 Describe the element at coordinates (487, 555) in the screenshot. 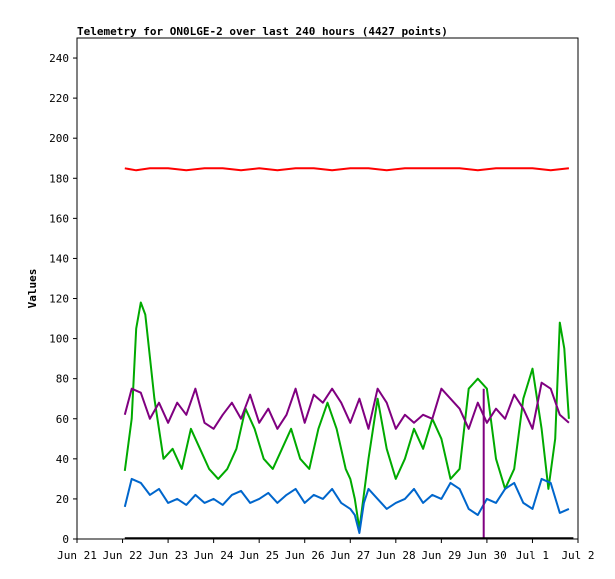

I see `x-tick-label: Jun 30` at that location.